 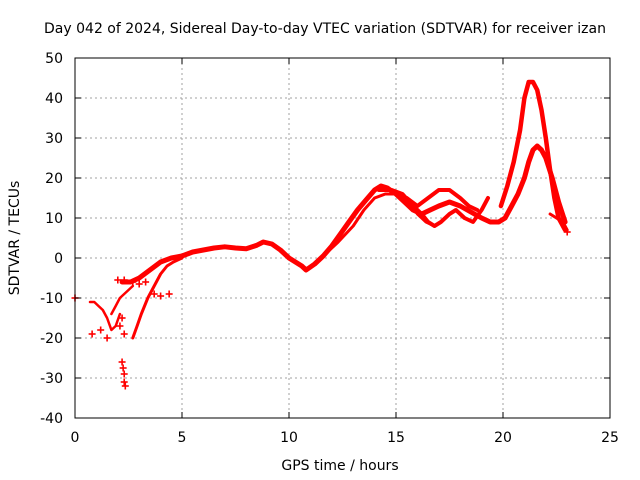 I want to click on x-axis-label: GPS time / hours, so click(x=339, y=466).